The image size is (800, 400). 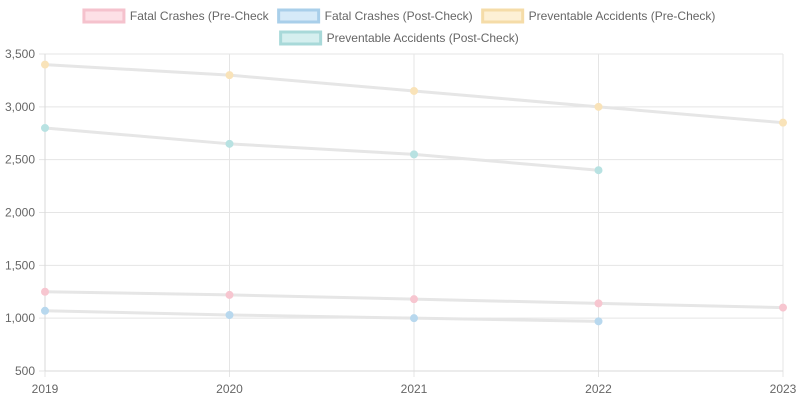 I want to click on x-tick-label: 2019, so click(x=45, y=389).